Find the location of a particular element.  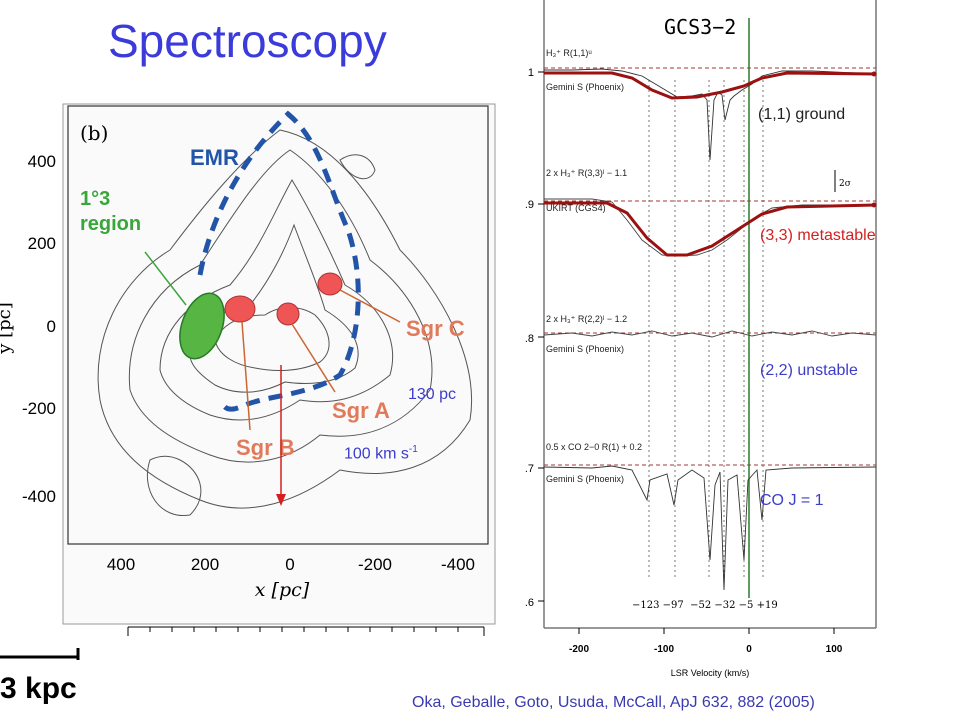

velocity-arrowhead is located at coordinates (281, 500).